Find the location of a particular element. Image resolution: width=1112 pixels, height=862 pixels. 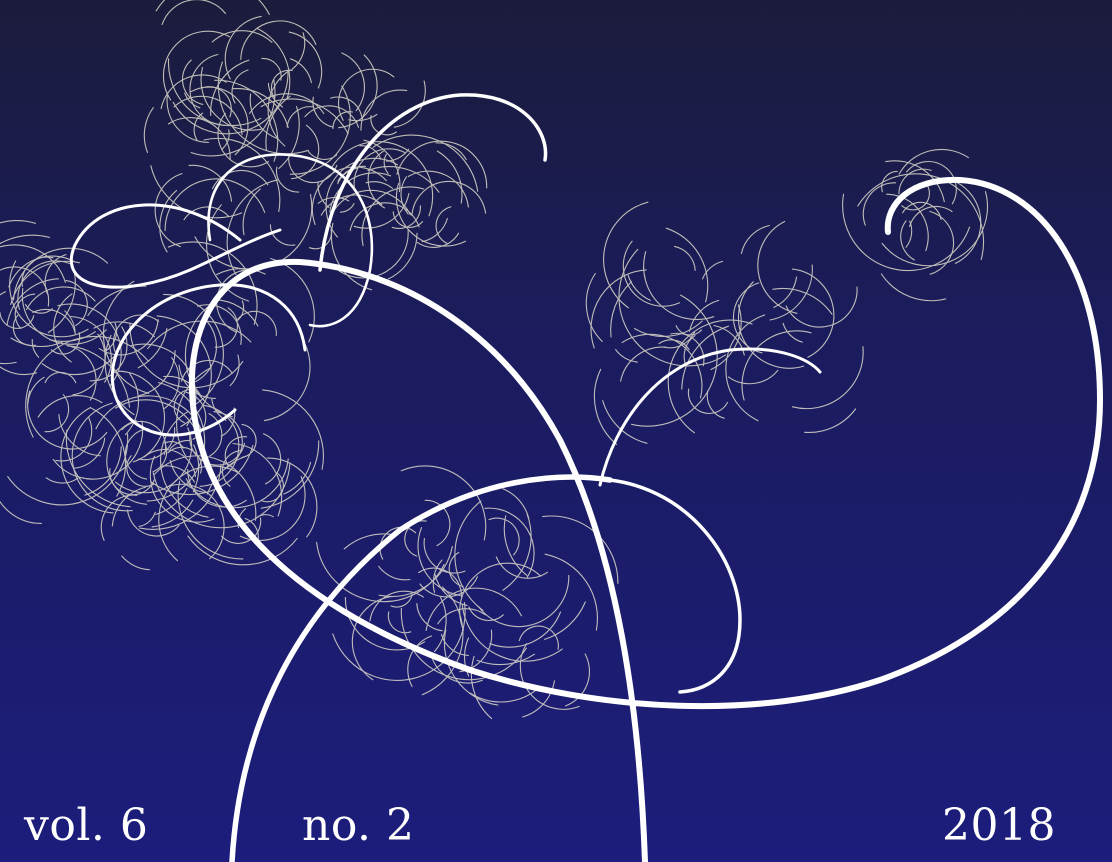

right-arc-track is located at coordinates (710, 417).